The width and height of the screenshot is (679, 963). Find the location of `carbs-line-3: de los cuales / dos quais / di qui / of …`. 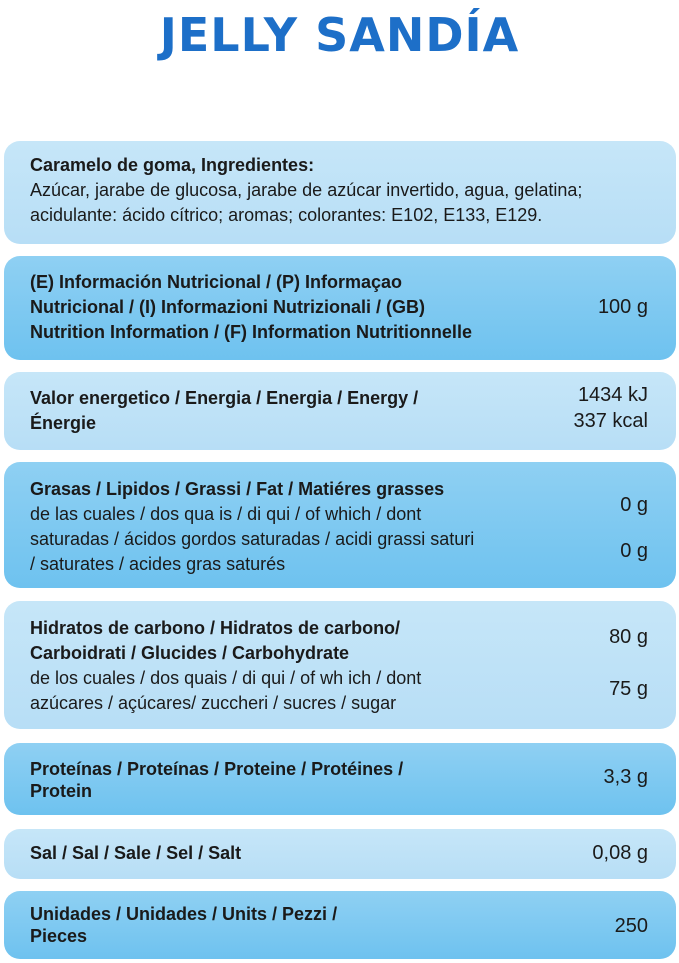

carbs-line-3: de los cuales / dos quais / di qui / of … is located at coordinates (226, 678).